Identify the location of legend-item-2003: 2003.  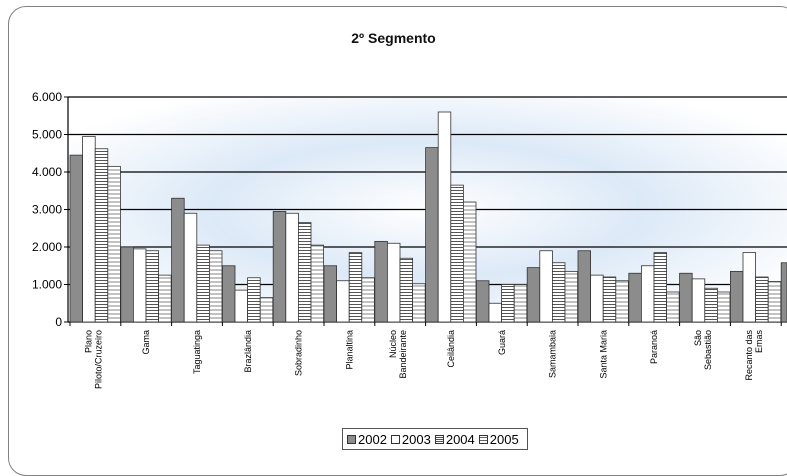
(410, 439).